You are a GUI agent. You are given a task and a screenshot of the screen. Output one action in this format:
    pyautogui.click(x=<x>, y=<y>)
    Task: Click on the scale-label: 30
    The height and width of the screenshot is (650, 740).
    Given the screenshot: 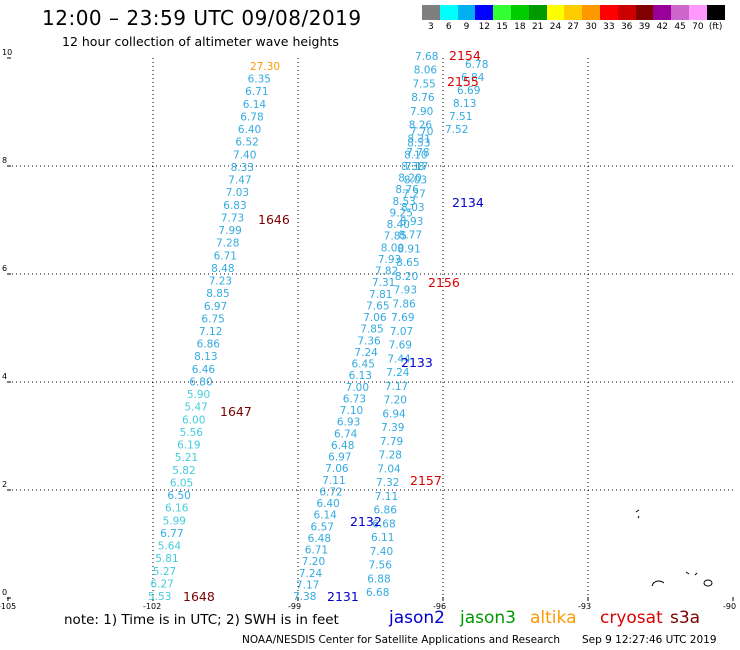 What is the action you would take?
    pyautogui.click(x=591, y=27)
    